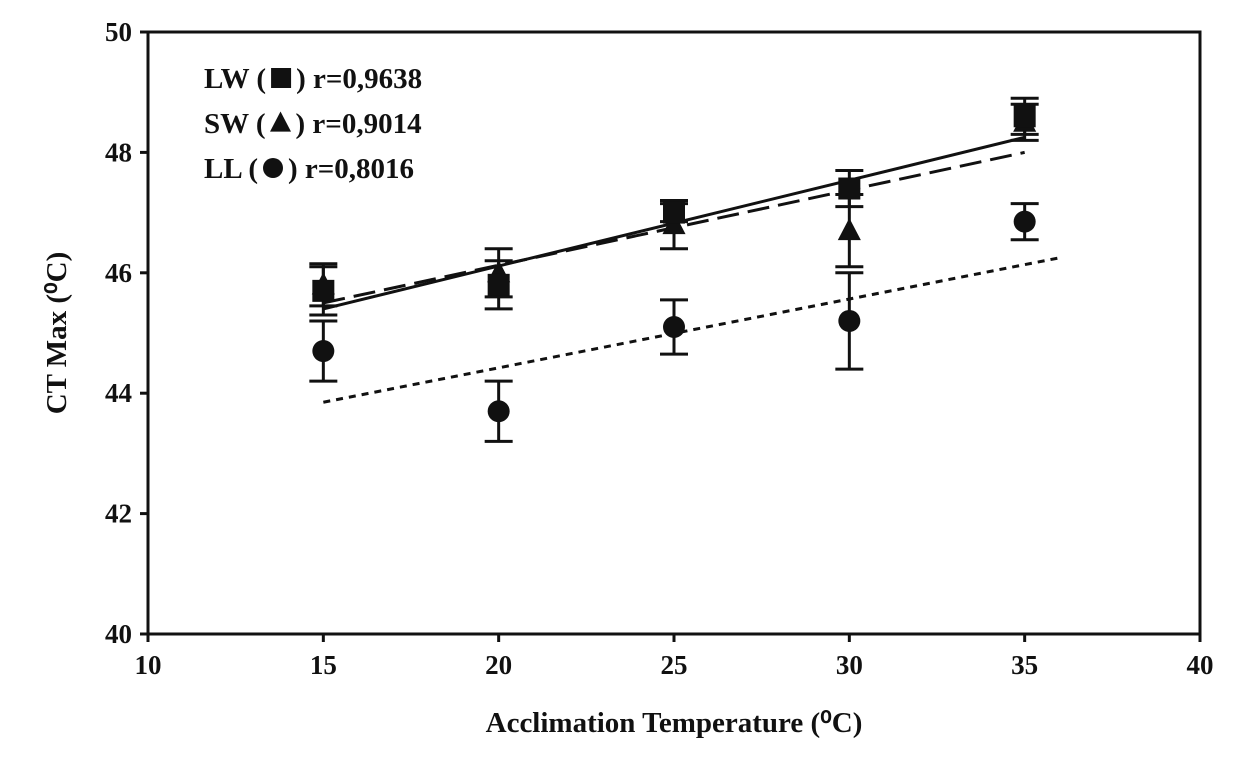 Image resolution: width=1254 pixels, height=760 pixels. What do you see at coordinates (235, 124) in the screenshot?
I see `legend-series-label: SW (` at bounding box center [235, 124].